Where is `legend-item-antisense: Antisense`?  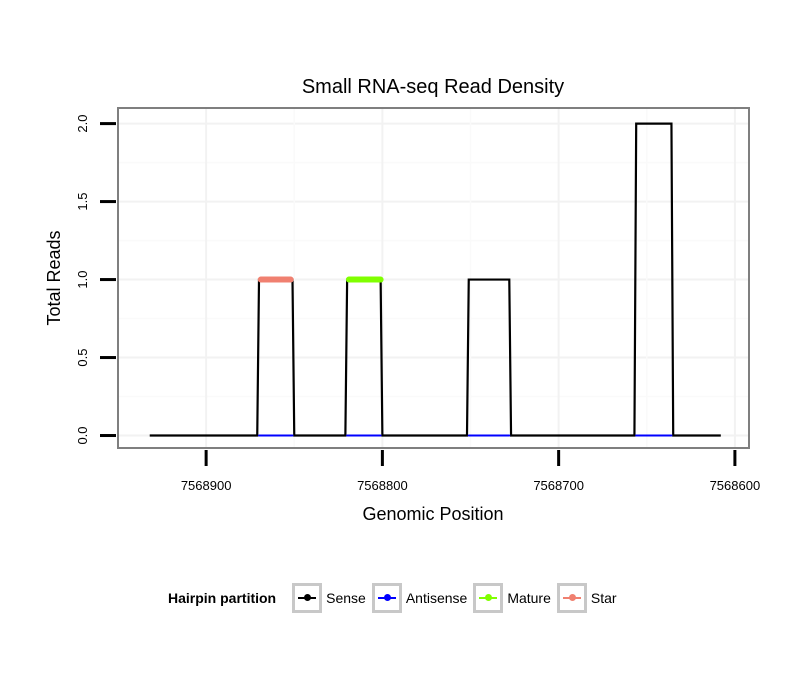
legend-item-antisense: Antisense is located at coordinates (419, 598).